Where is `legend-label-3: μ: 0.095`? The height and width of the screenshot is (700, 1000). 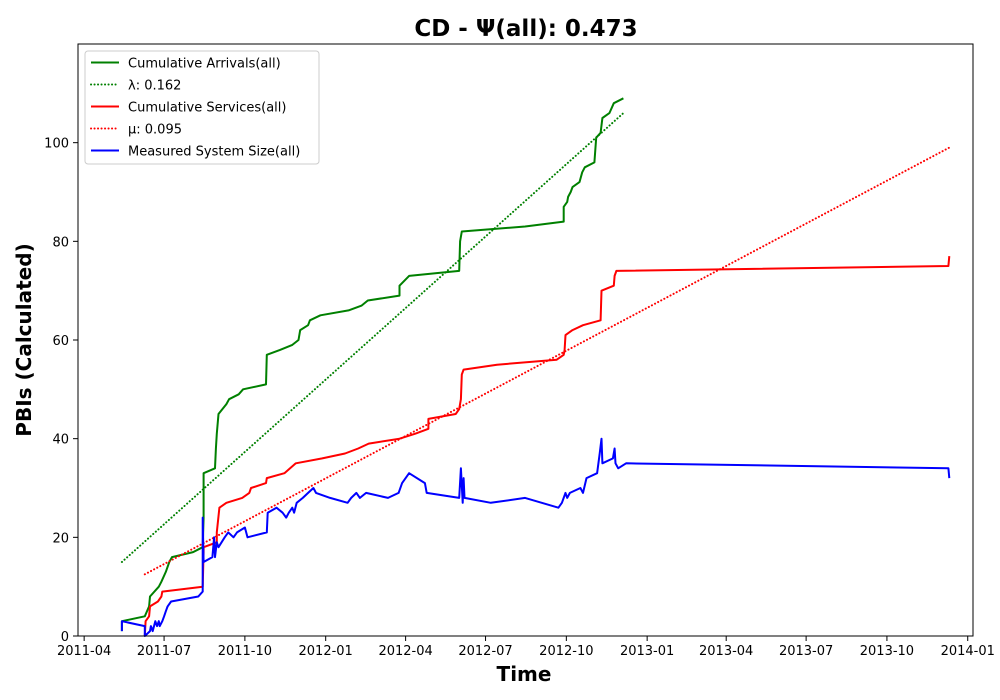
legend-label-3: μ: 0.095 is located at coordinates (155, 130).